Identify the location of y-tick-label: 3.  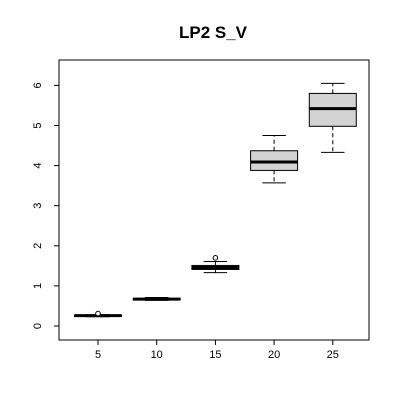
(38, 206).